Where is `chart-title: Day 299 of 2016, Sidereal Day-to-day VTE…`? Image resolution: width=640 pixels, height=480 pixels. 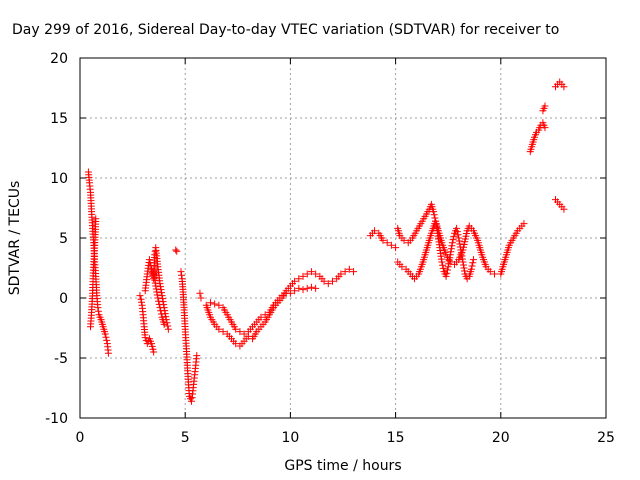 chart-title: Day 299 of 2016, Sidereal Day-to-day VTE… is located at coordinates (285, 30).